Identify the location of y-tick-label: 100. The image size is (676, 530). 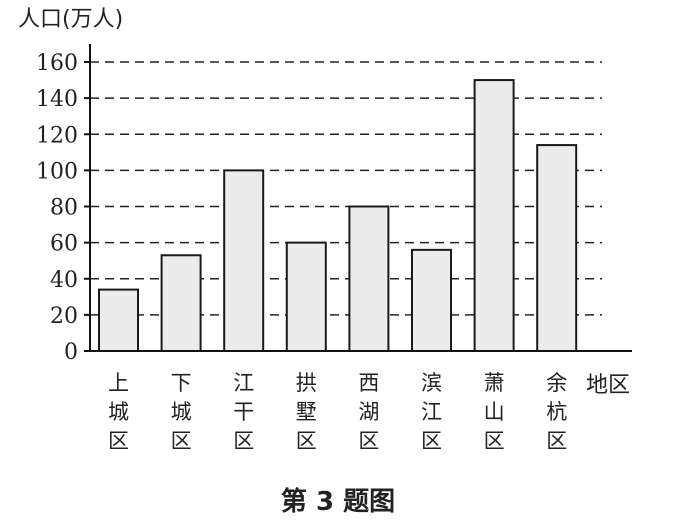
(57, 171).